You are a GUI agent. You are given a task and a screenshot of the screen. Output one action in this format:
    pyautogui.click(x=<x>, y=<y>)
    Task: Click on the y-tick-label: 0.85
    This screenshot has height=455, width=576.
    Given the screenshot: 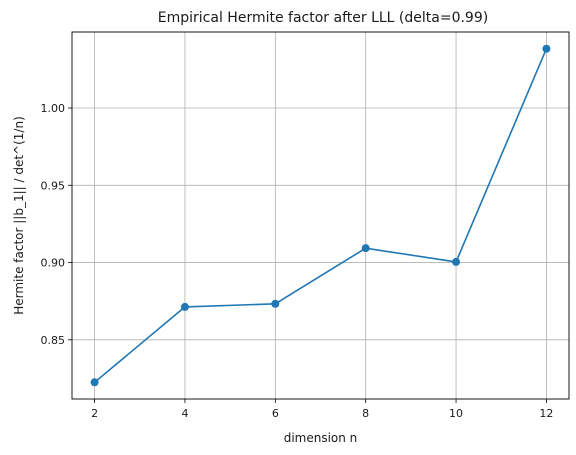 What is the action you would take?
    pyautogui.click(x=53, y=340)
    